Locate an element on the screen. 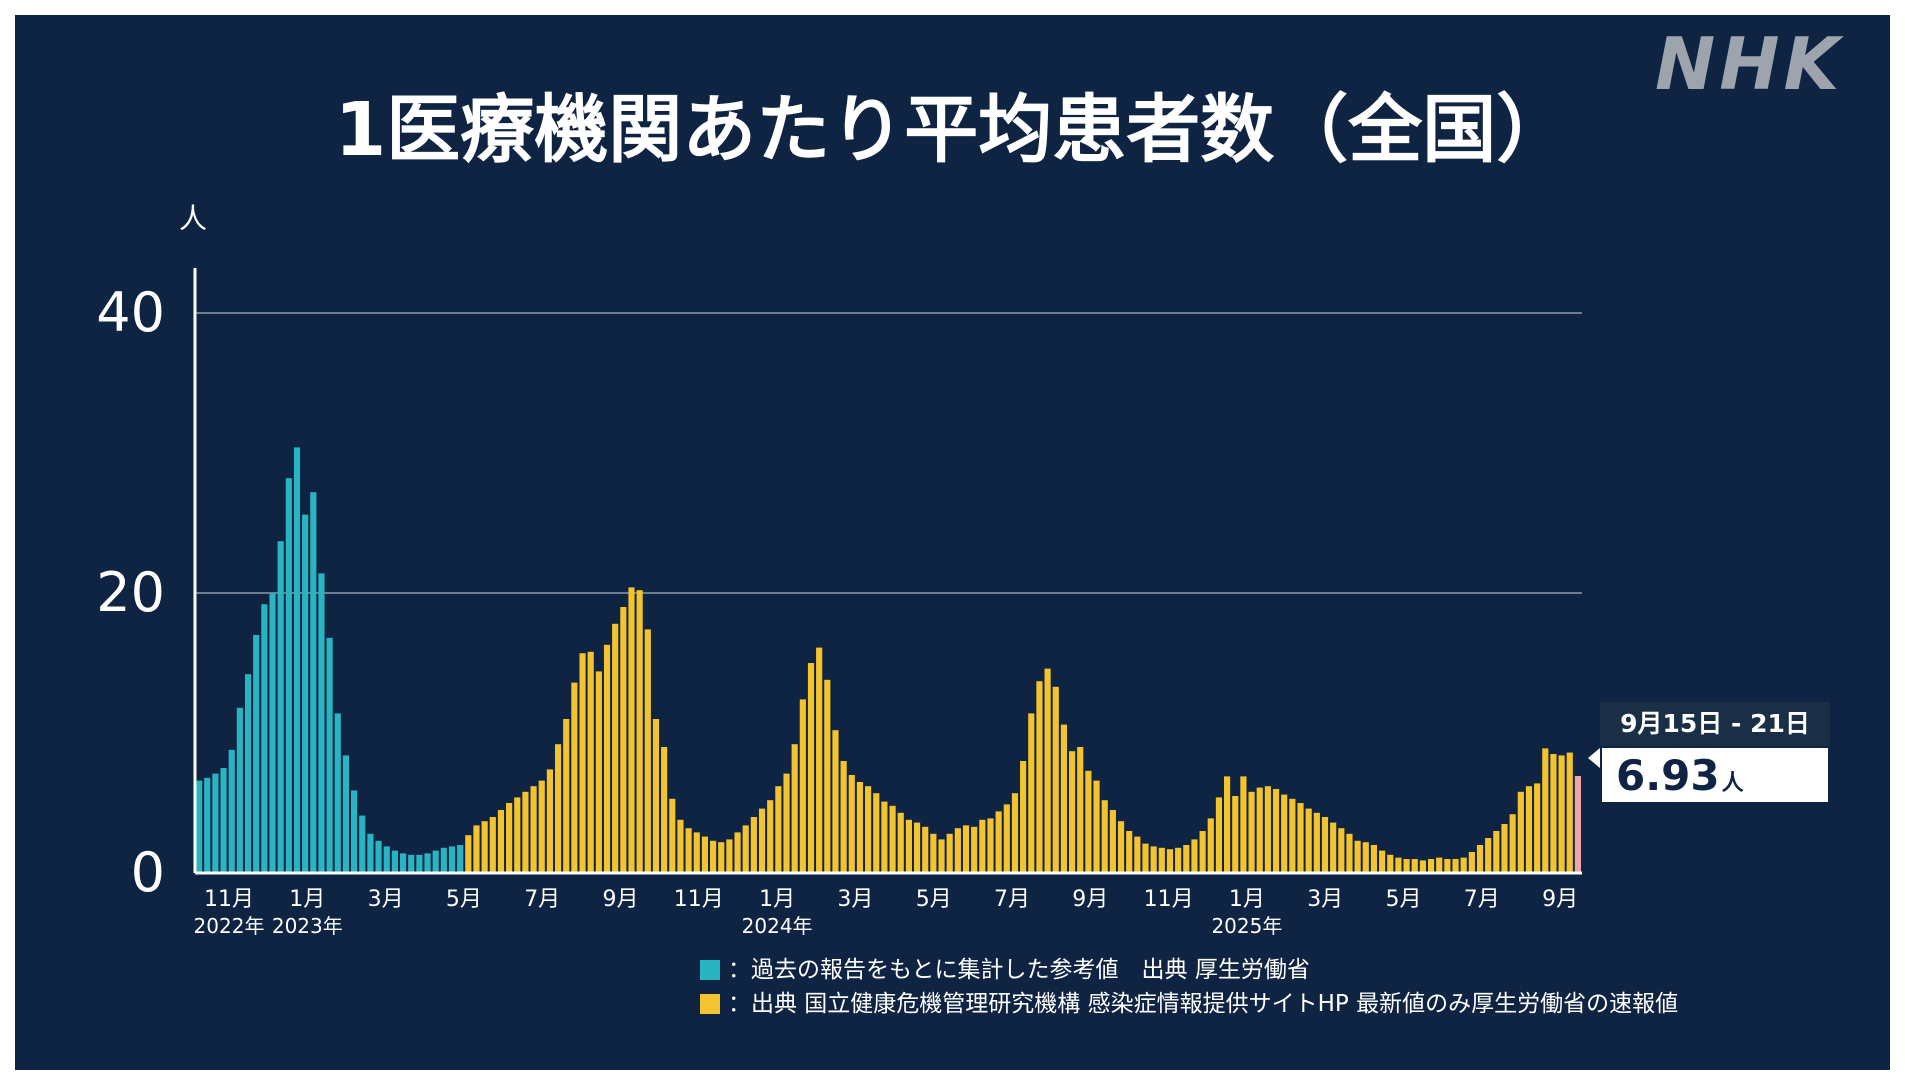 The width and height of the screenshot is (1905, 1080). x-year-label: 2023年 is located at coordinates (307, 926).